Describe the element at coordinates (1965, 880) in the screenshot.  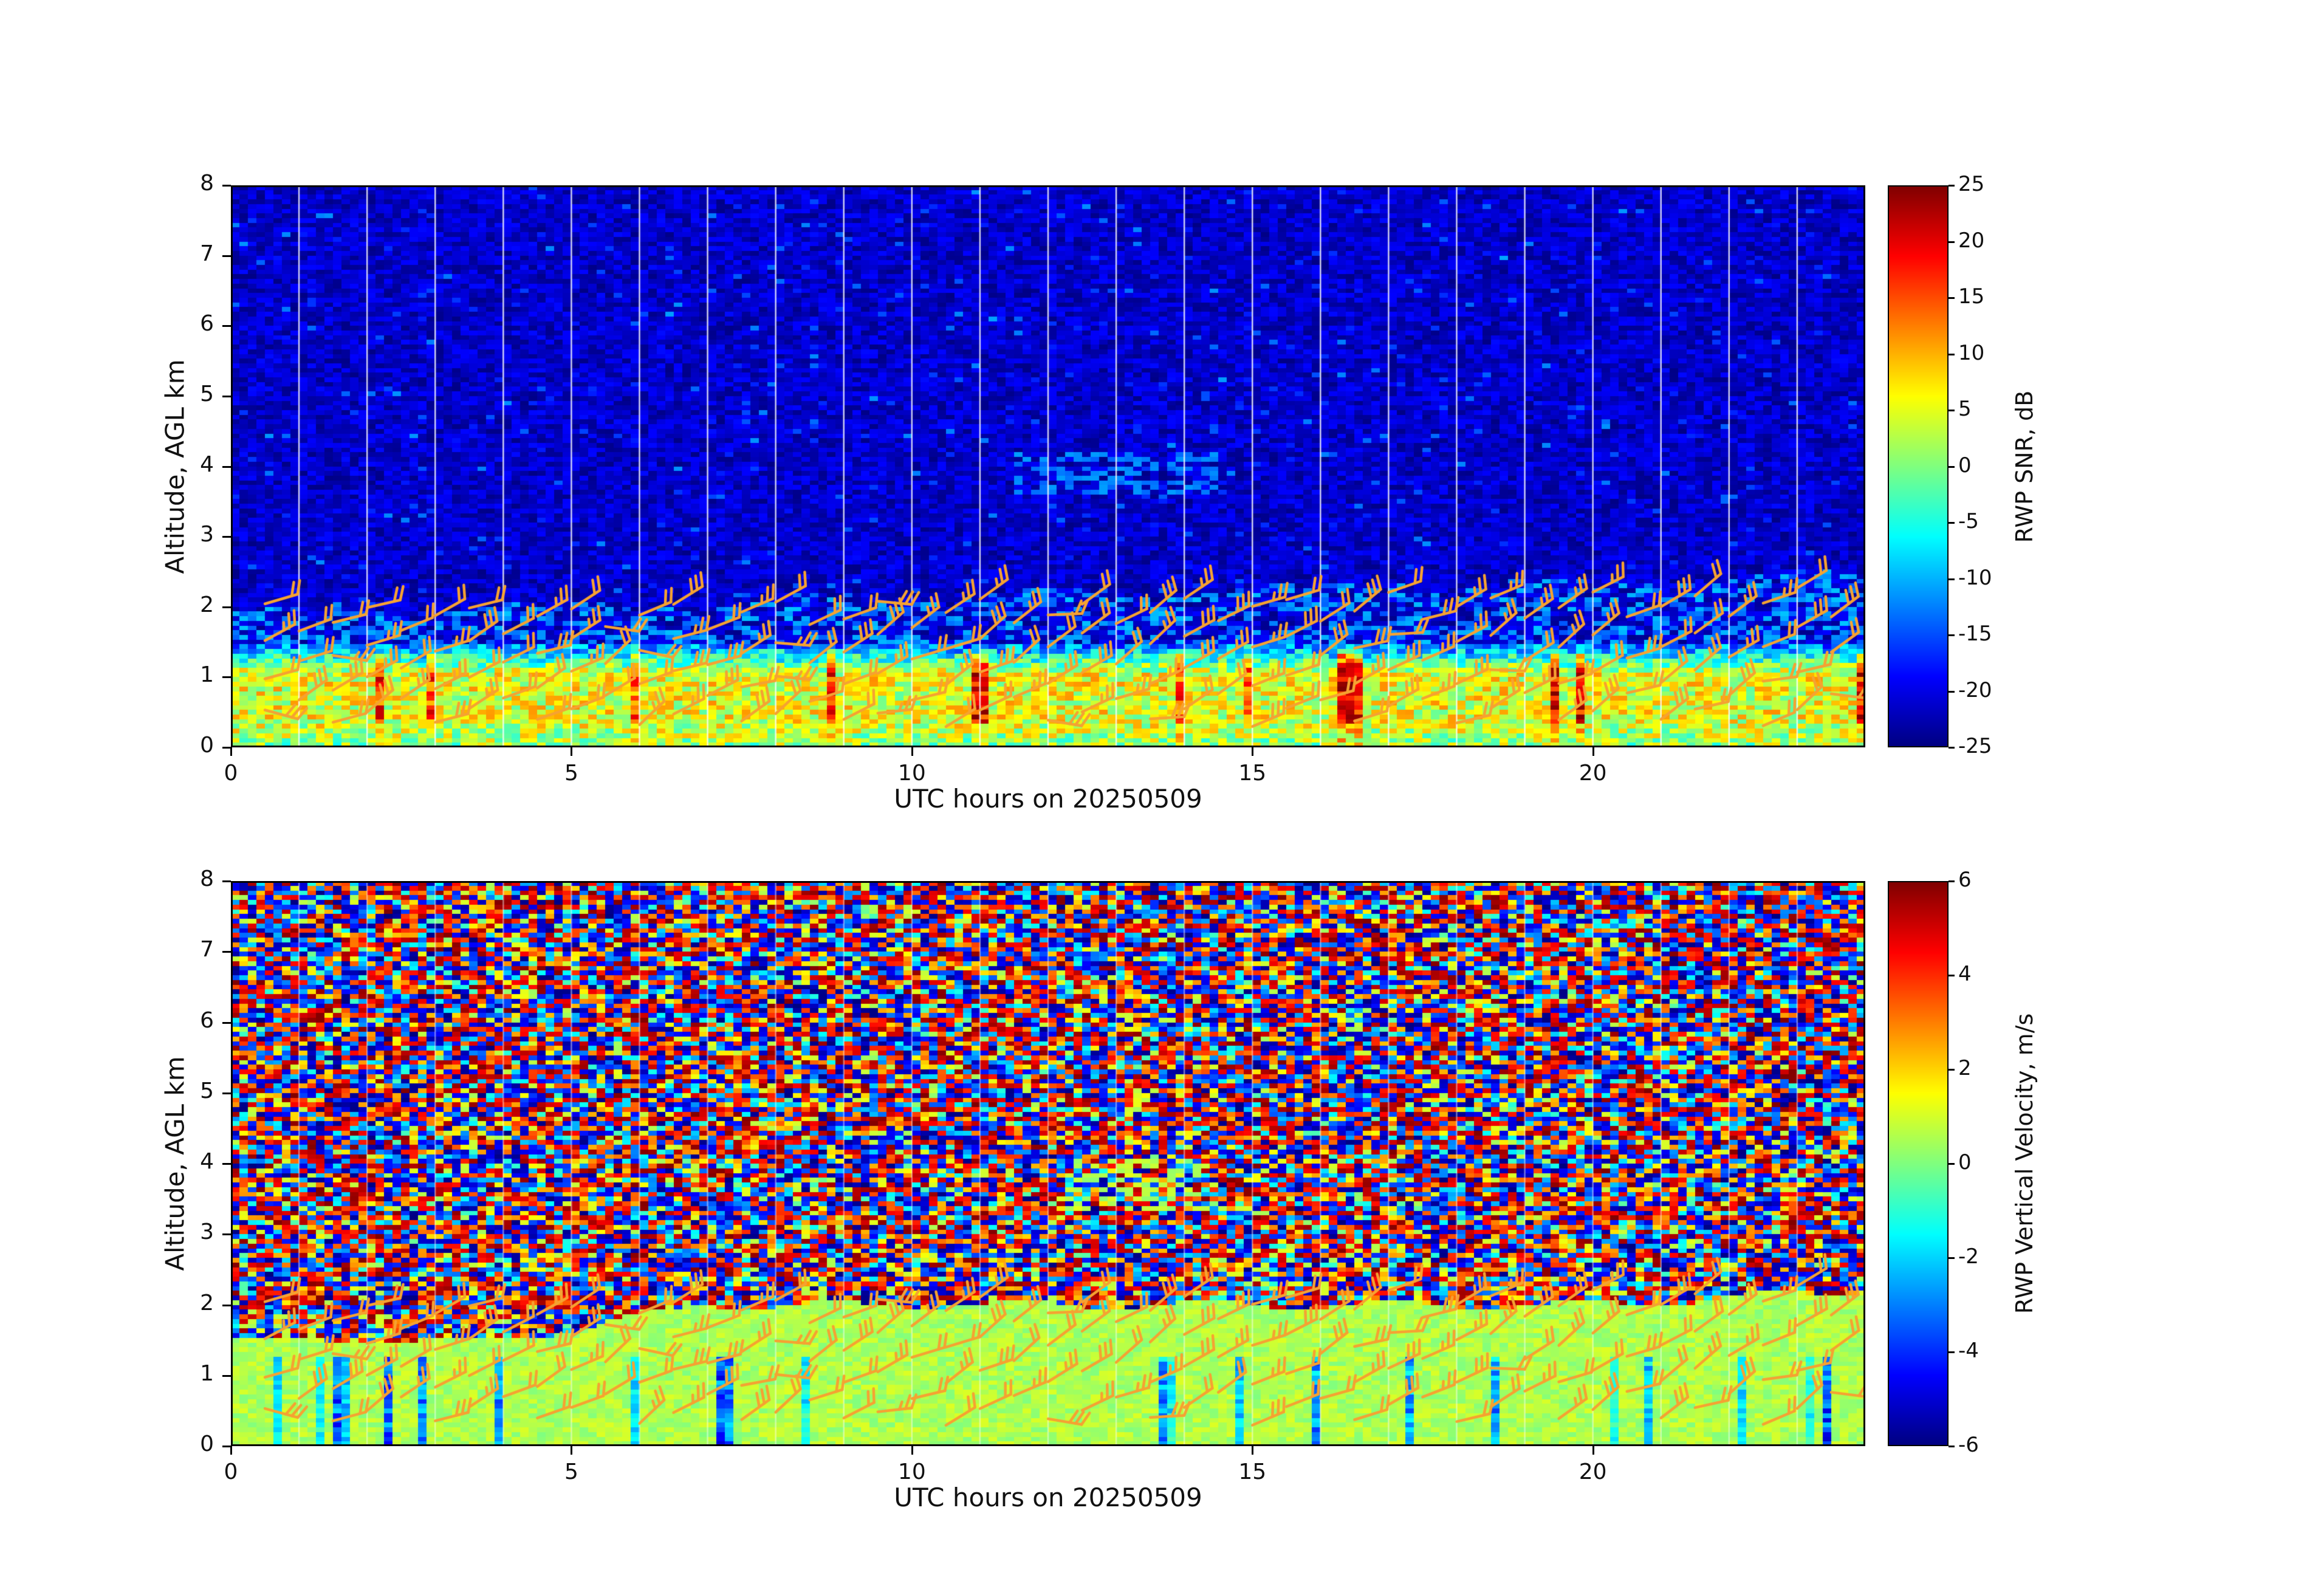
I see `colorbar-tick-label: 6` at that location.